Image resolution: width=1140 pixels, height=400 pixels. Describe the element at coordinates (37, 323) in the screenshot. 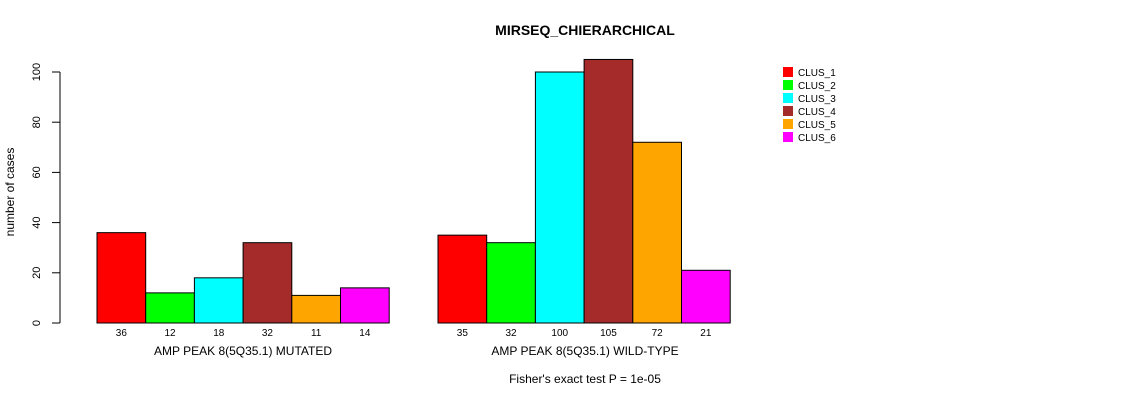

I see `y-tick-label: 0` at that location.